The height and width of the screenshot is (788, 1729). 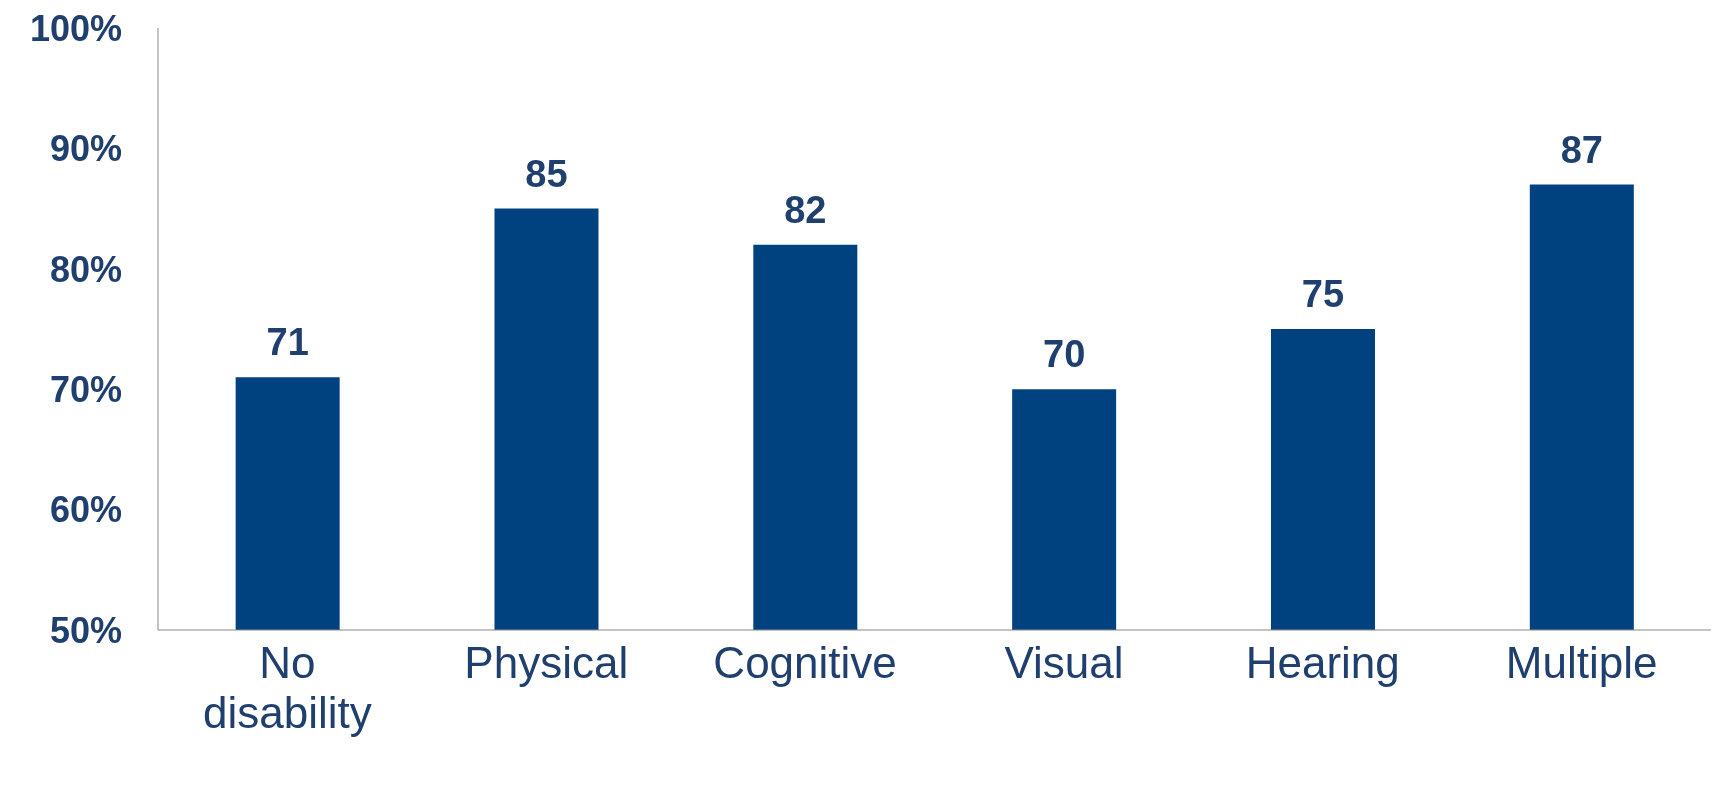 I want to click on y-tick-label: 60%, so click(x=85, y=510).